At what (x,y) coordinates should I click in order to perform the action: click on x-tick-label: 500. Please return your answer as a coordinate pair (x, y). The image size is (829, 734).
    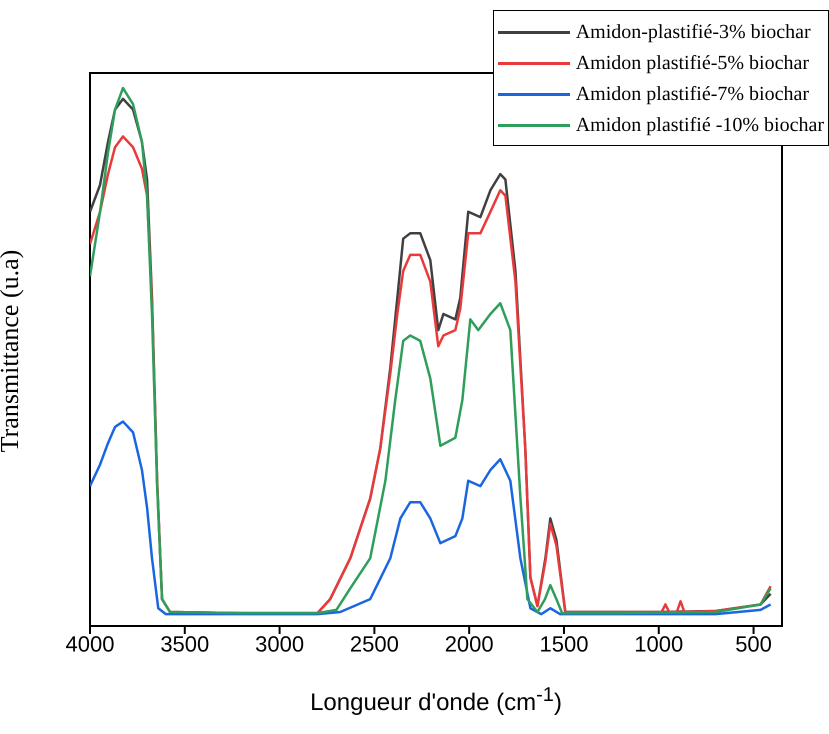
    Looking at the image, I should click on (753, 644).